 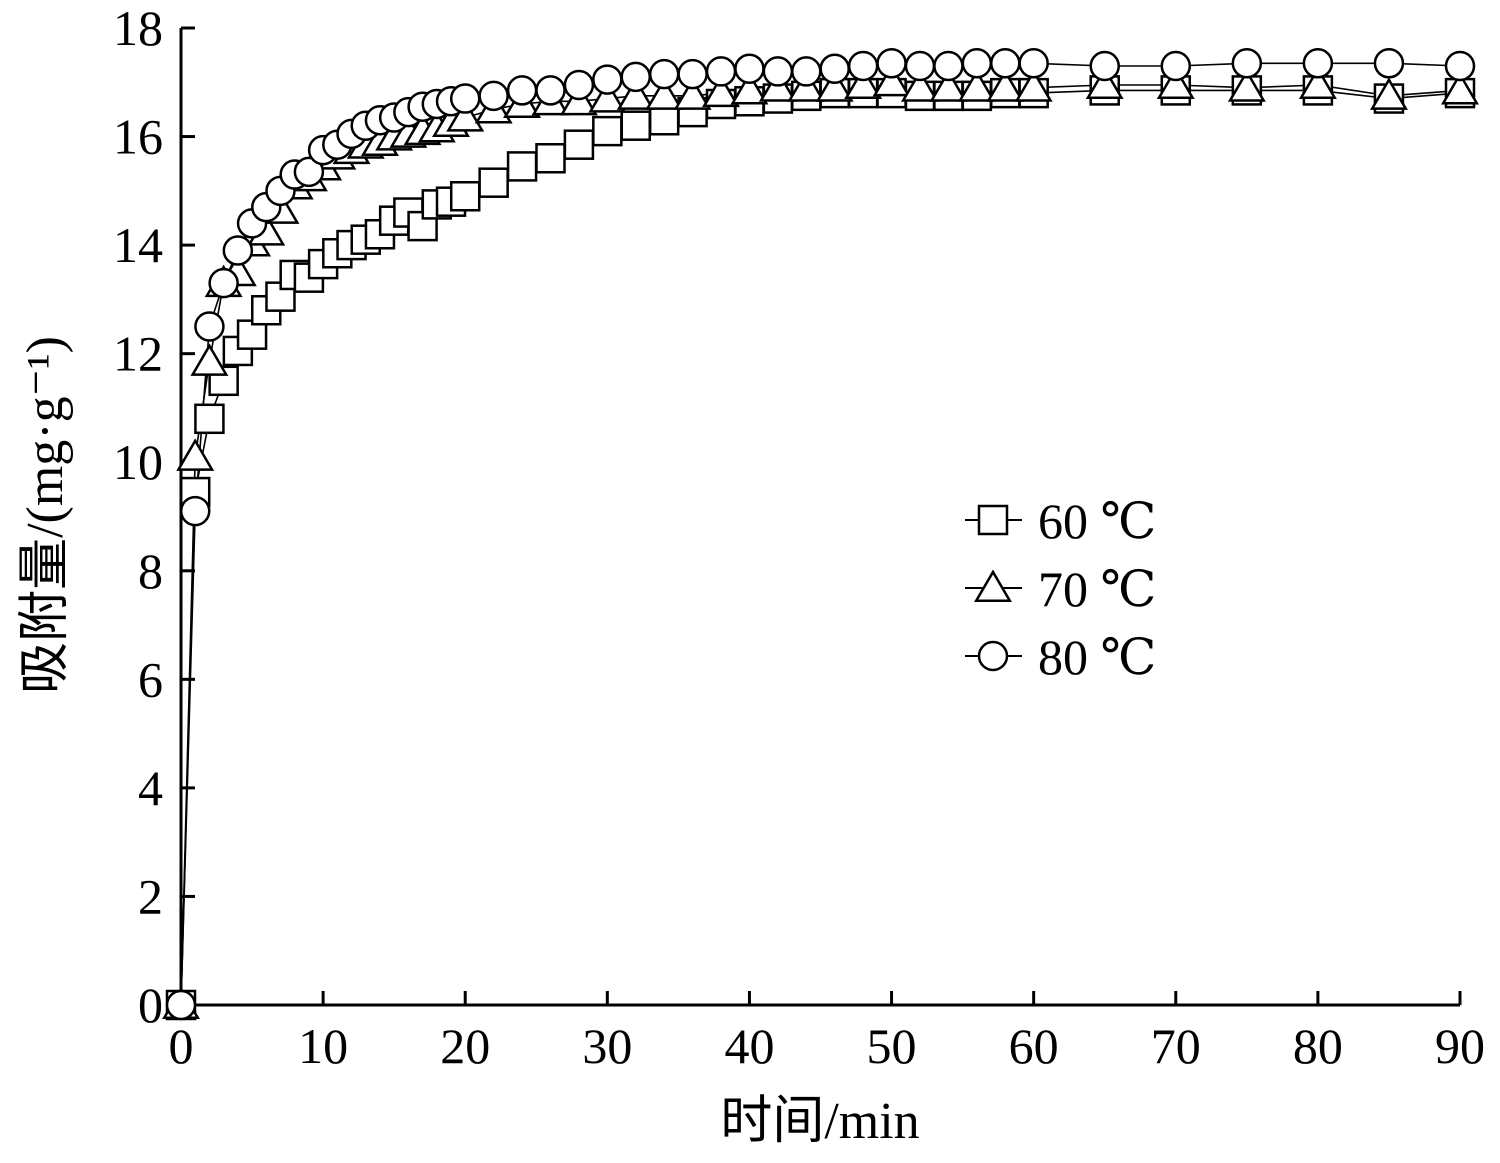 I want to click on x-tick-label: 70, so click(x=1176, y=1046).